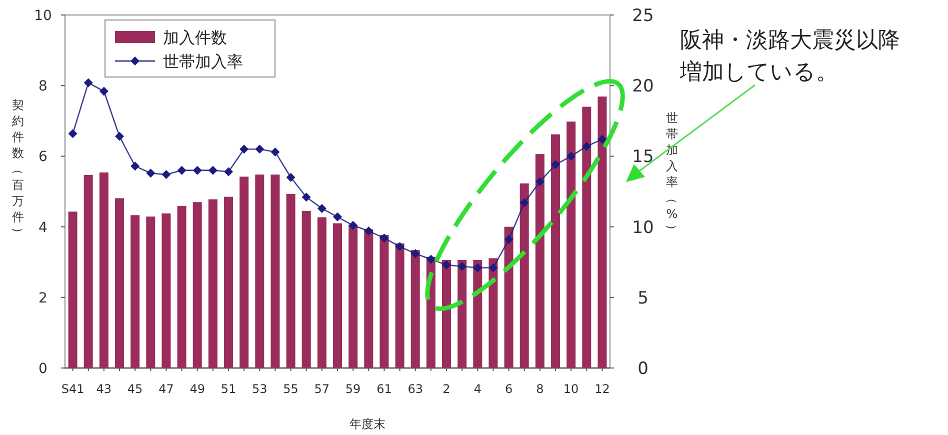 The height and width of the screenshot is (435, 948). I want to click on x-tick-label: 57, so click(322, 389).